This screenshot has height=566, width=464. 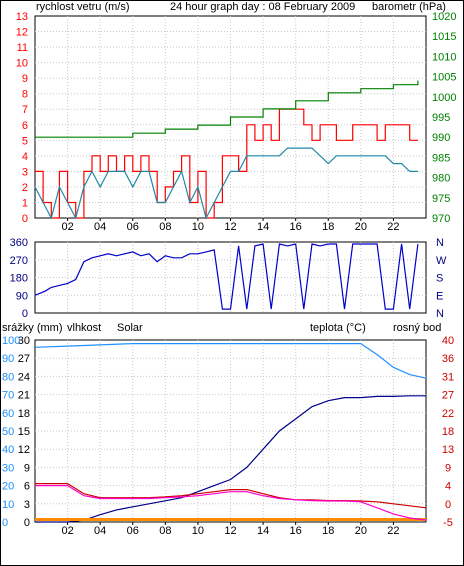 What do you see at coordinates (25, 188) in the screenshot?
I see `y-tick-label: 2` at bounding box center [25, 188].